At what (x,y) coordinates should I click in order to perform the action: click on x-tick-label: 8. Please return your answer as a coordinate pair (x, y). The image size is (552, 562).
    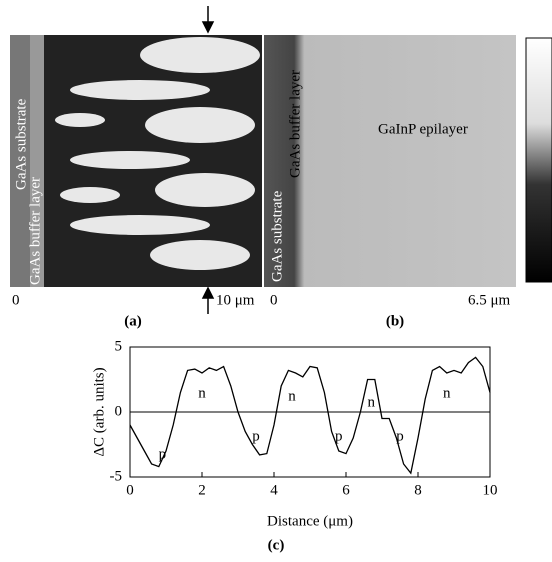
    Looking at the image, I should click on (418, 490).